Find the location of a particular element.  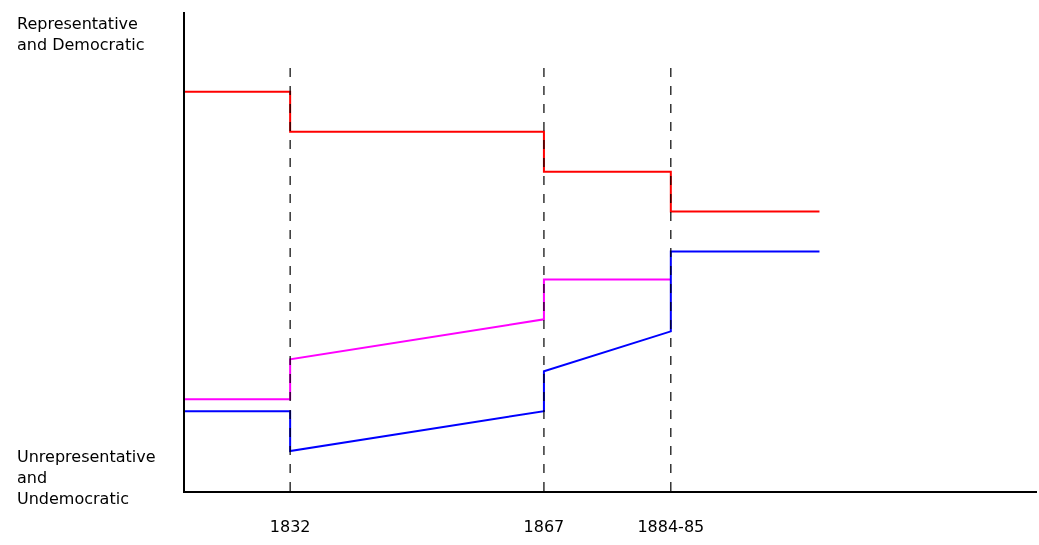

text: Representative and Democratic is located at coordinates (81, 34).